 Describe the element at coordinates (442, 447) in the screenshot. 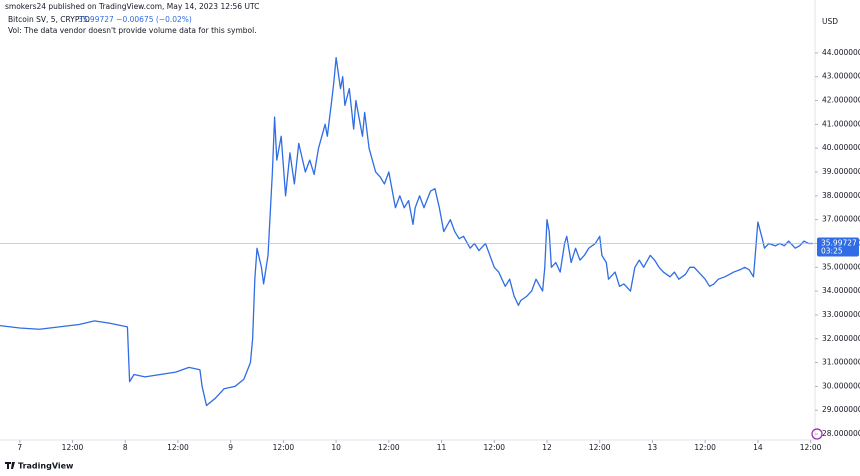

I see `x-tick-label: 11` at that location.